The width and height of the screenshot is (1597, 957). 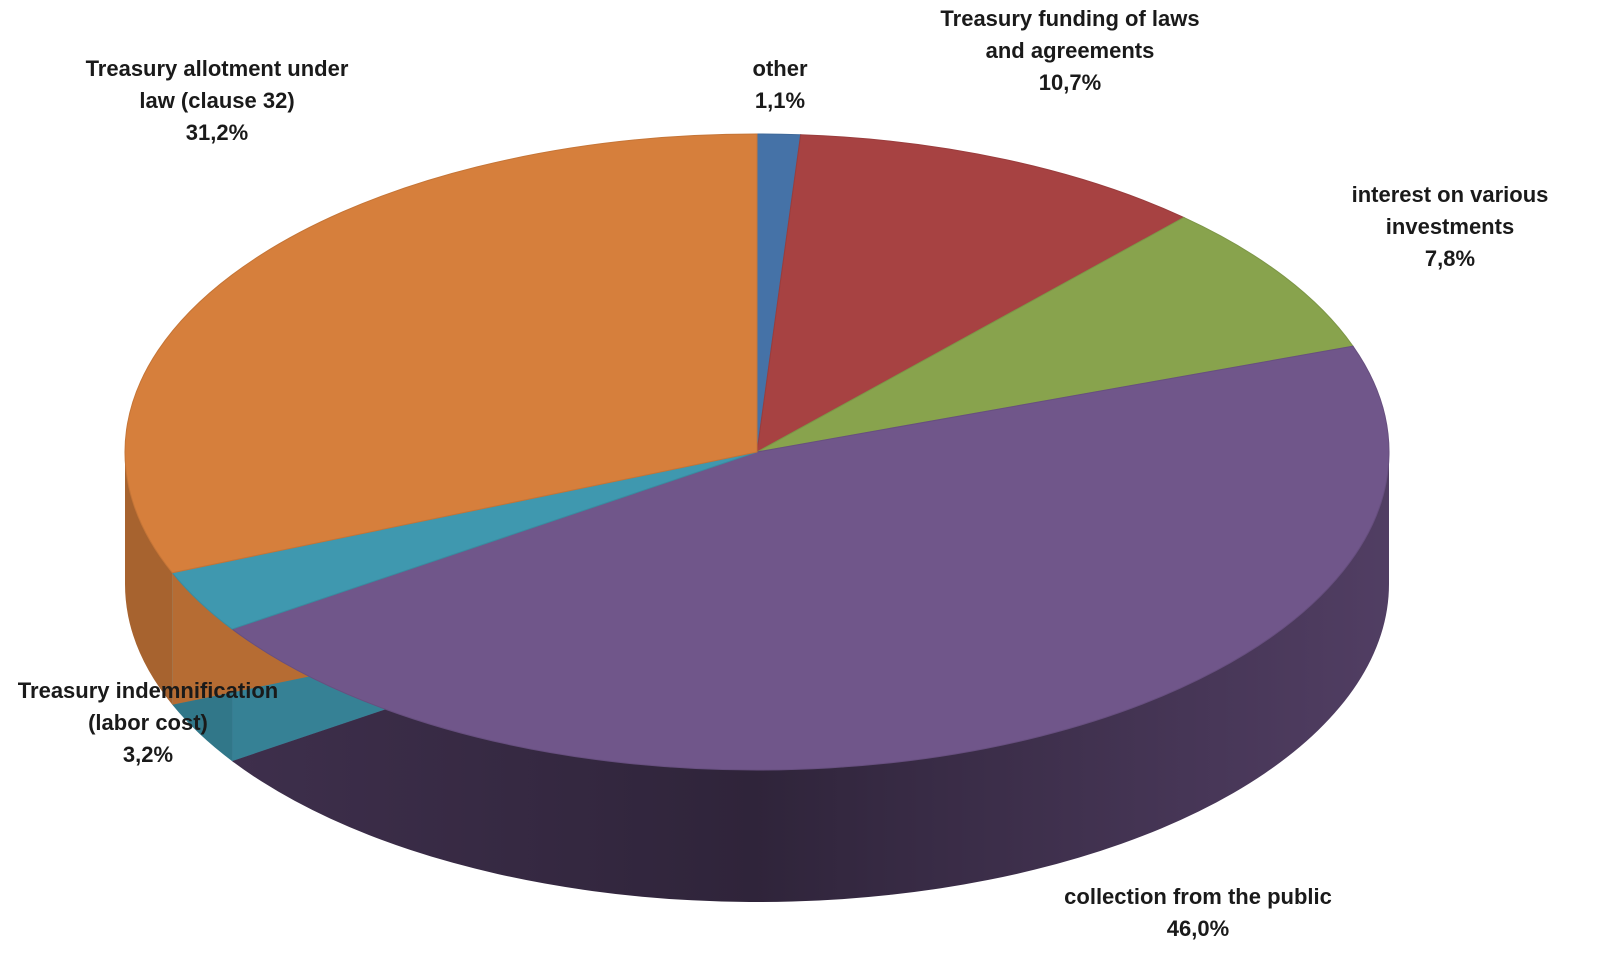 What do you see at coordinates (1198, 912) in the screenshot?
I see `label-collection-from-the-public: collection from the public 46,0%` at bounding box center [1198, 912].